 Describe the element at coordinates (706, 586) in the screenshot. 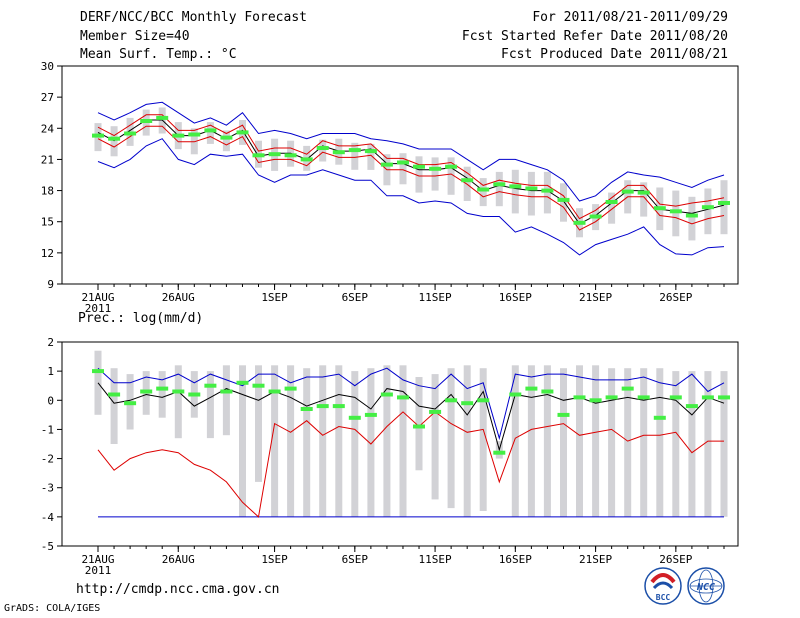

I see `ncc-logo: NCC` at that location.